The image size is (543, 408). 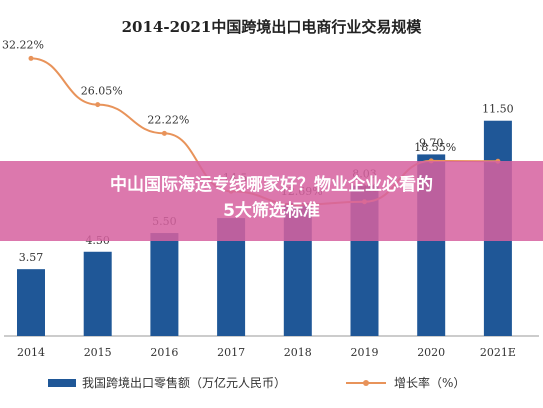 I want to click on overlay-line-1: 中山国际海运专线哪家好？物业企业必看的, so click(x=271, y=185).